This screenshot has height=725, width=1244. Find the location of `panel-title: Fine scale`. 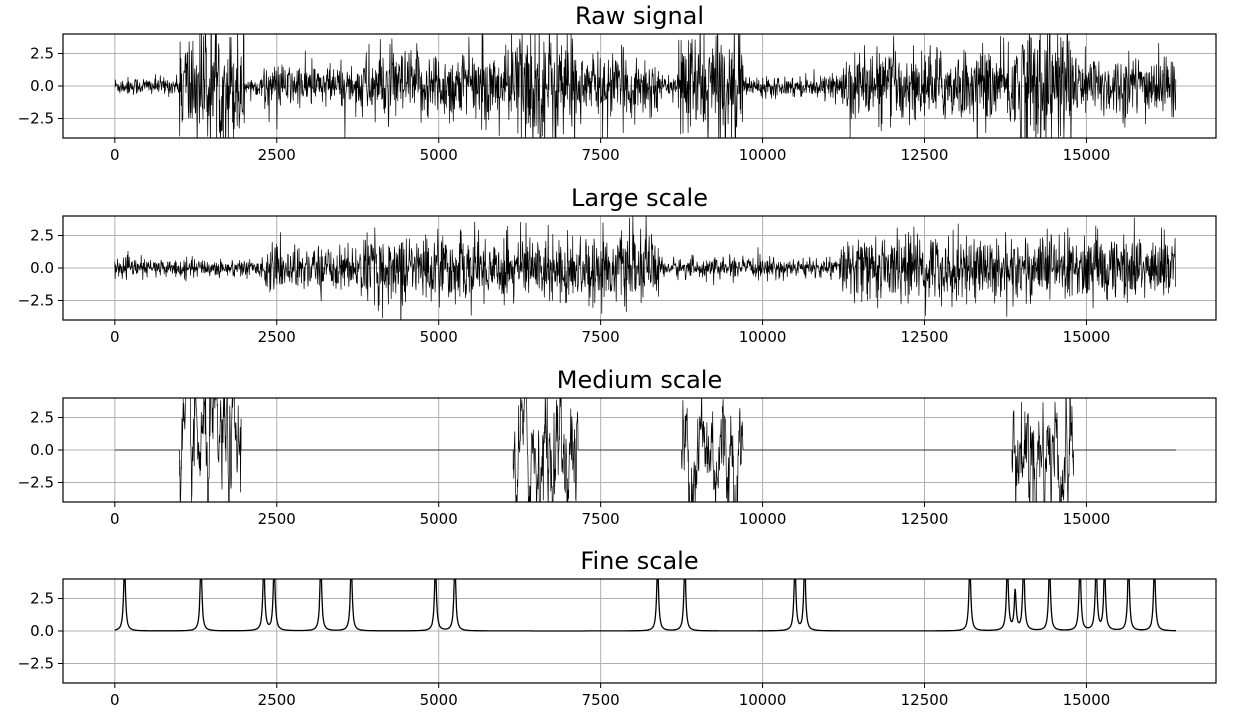

panel-title: Fine scale is located at coordinates (639, 561).